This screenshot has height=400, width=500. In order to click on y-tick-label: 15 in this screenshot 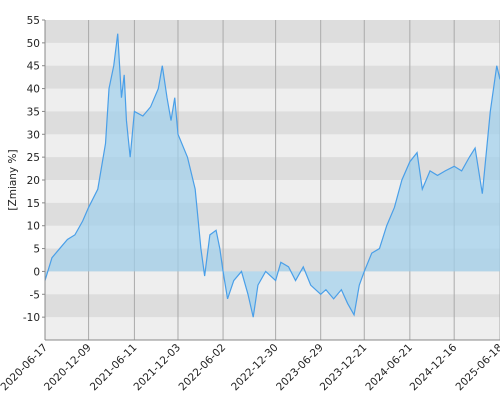, I will do `click(33, 204)`.